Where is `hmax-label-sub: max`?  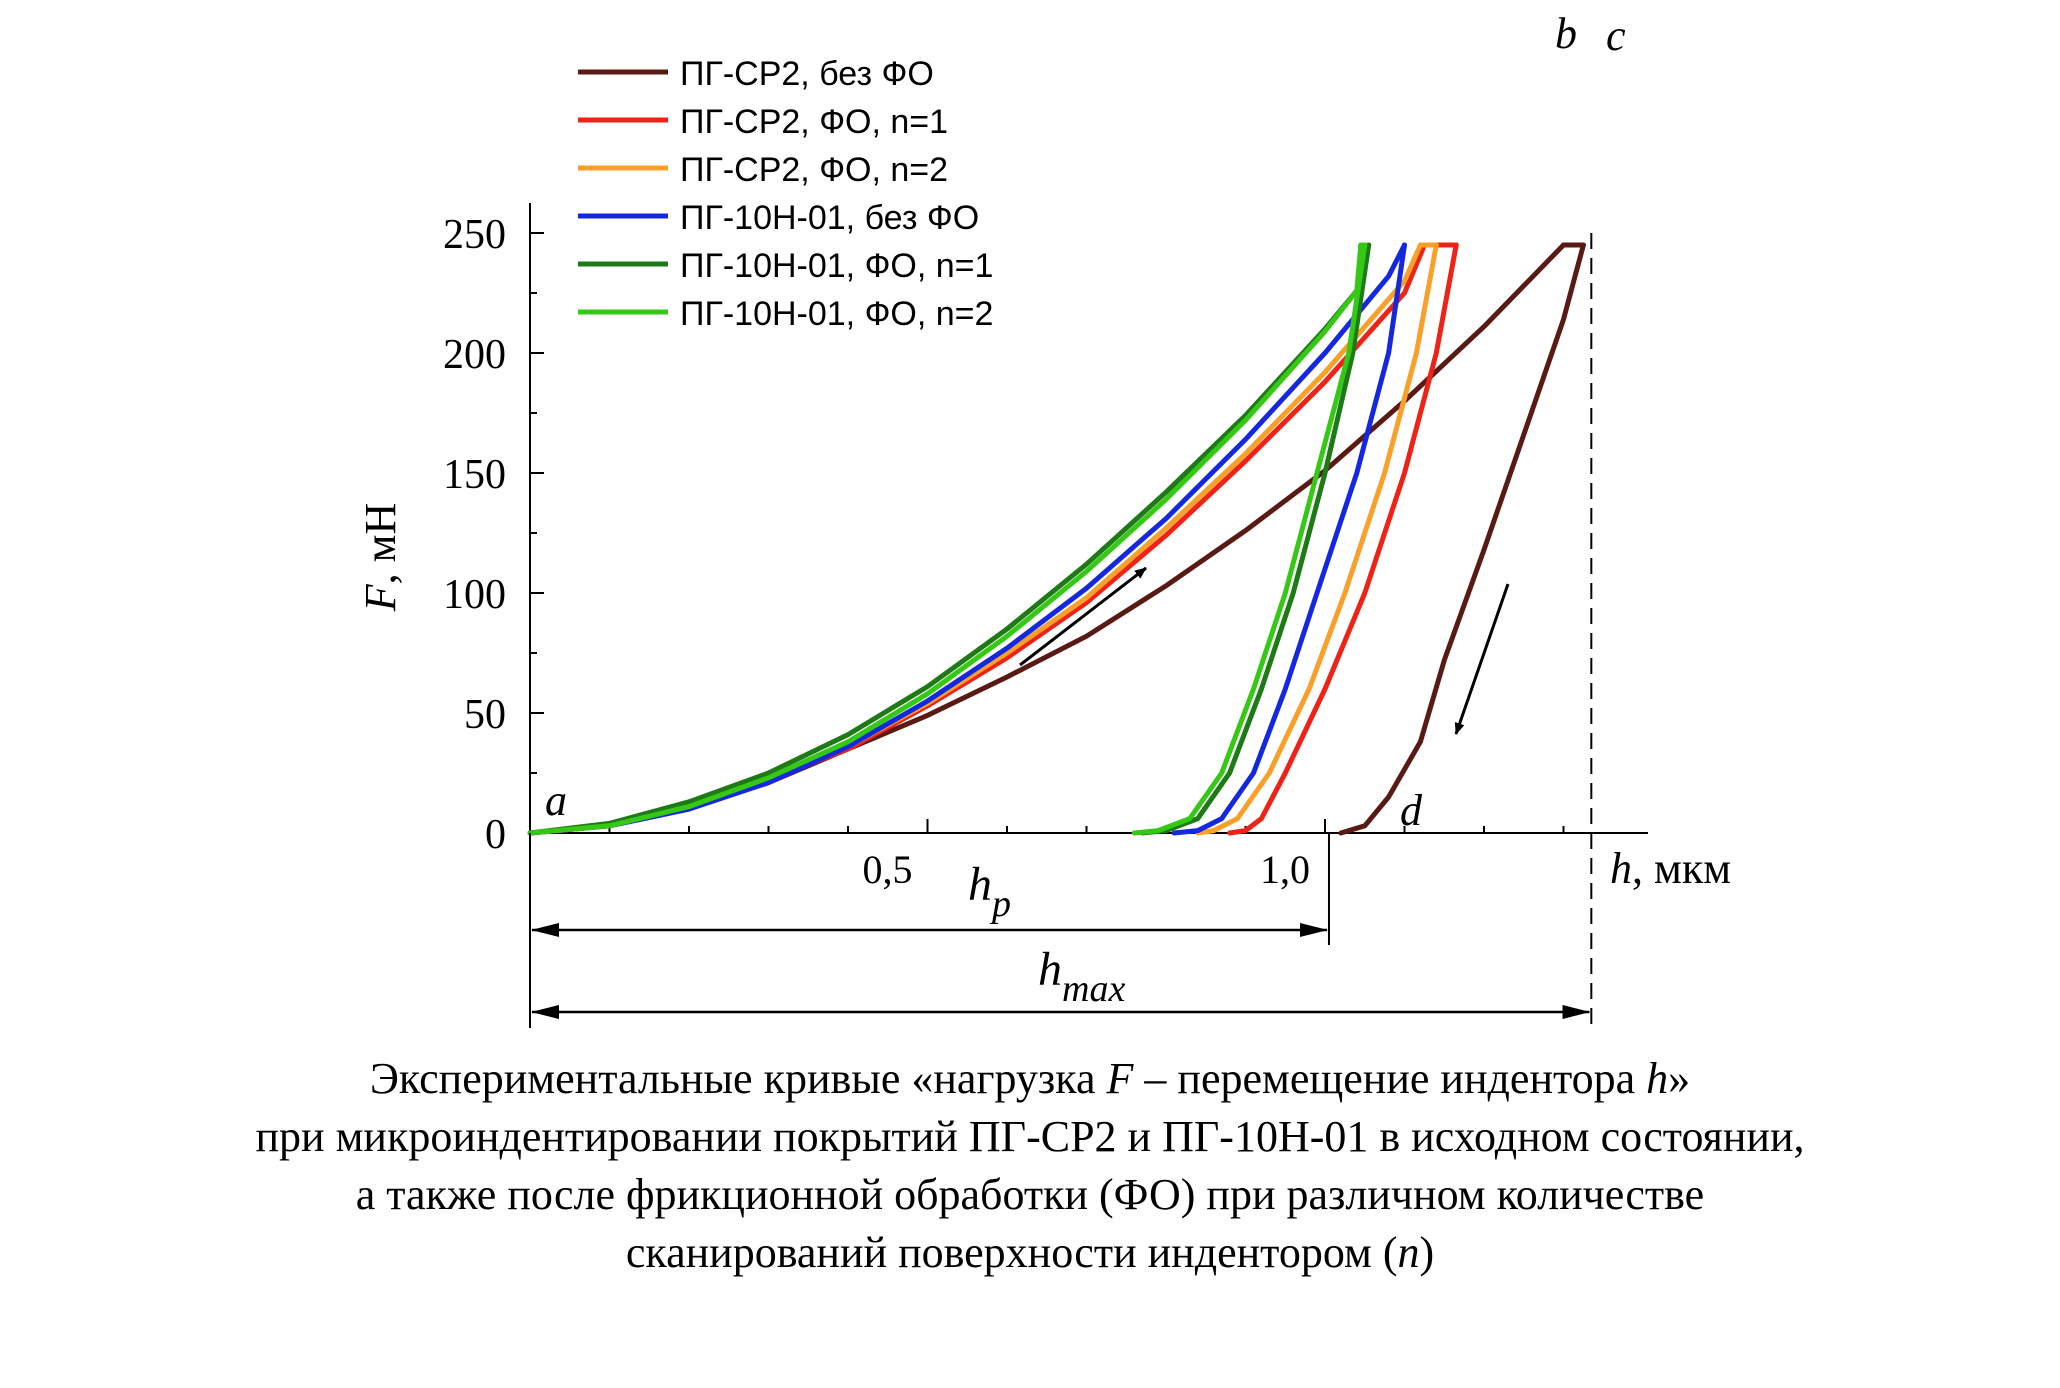 hmax-label-sub: max is located at coordinates (1093, 989).